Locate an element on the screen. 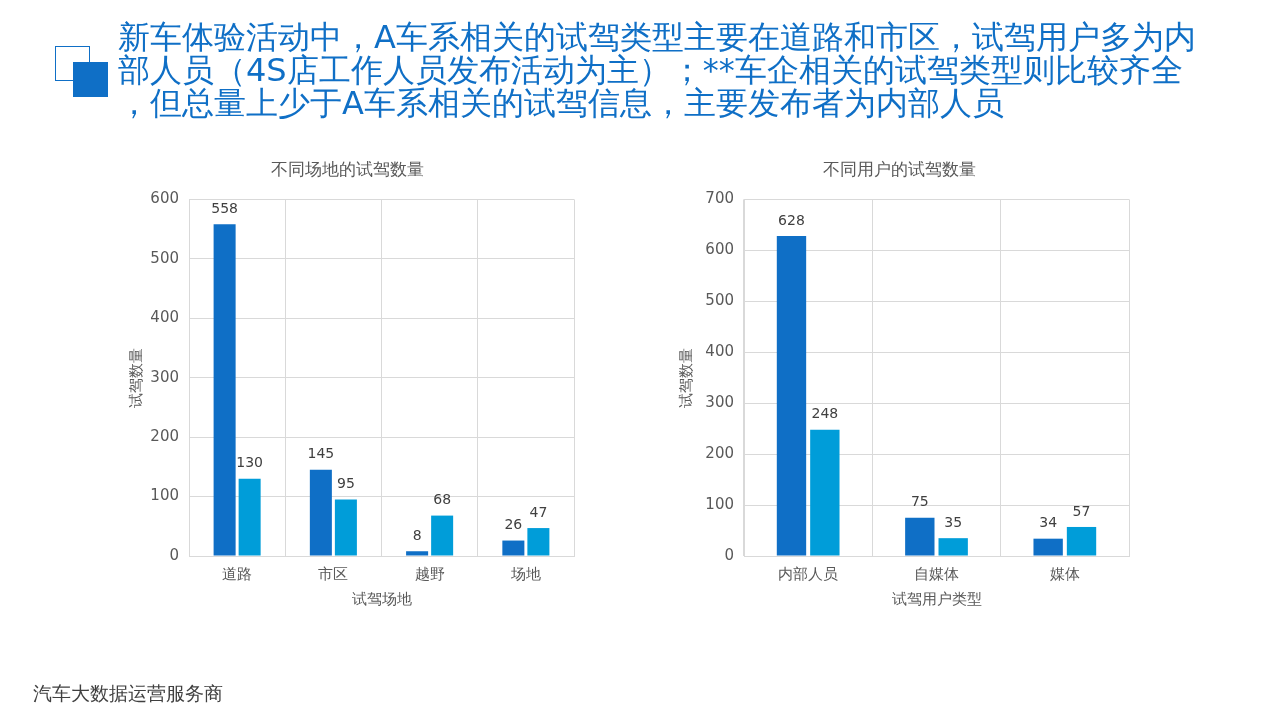 This screenshot has width=1280, height=720. data-label: 34 is located at coordinates (1048, 522).